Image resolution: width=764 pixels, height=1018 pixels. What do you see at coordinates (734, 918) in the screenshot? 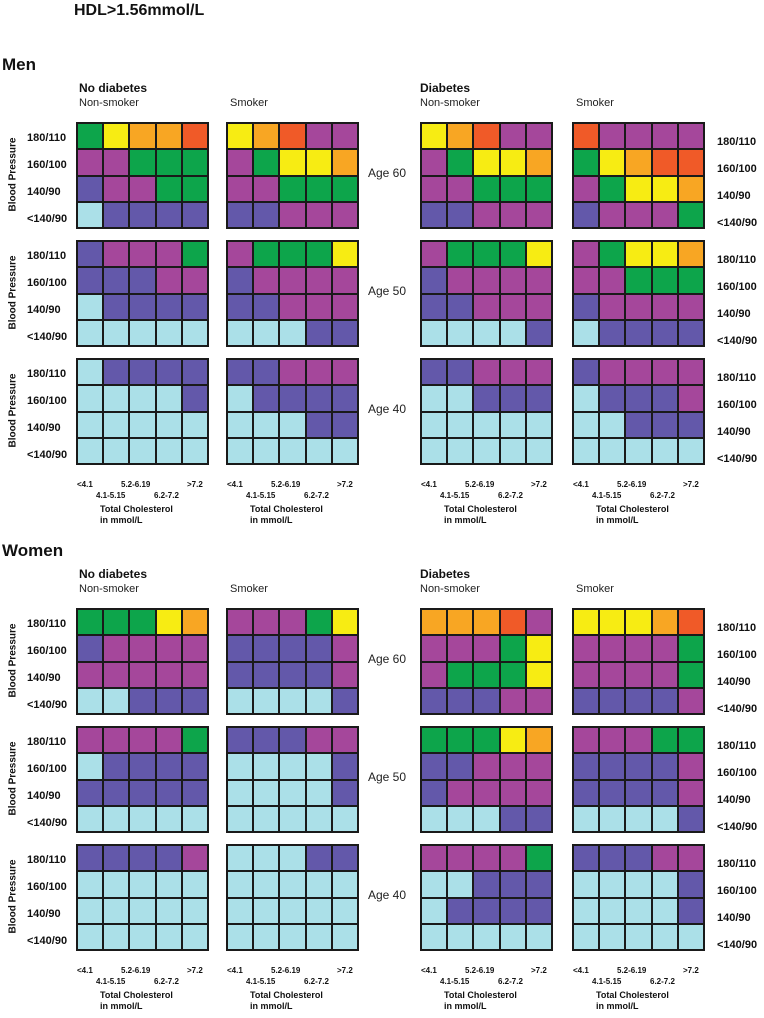
I see `bp-label-right: 140/90` at bounding box center [734, 918].